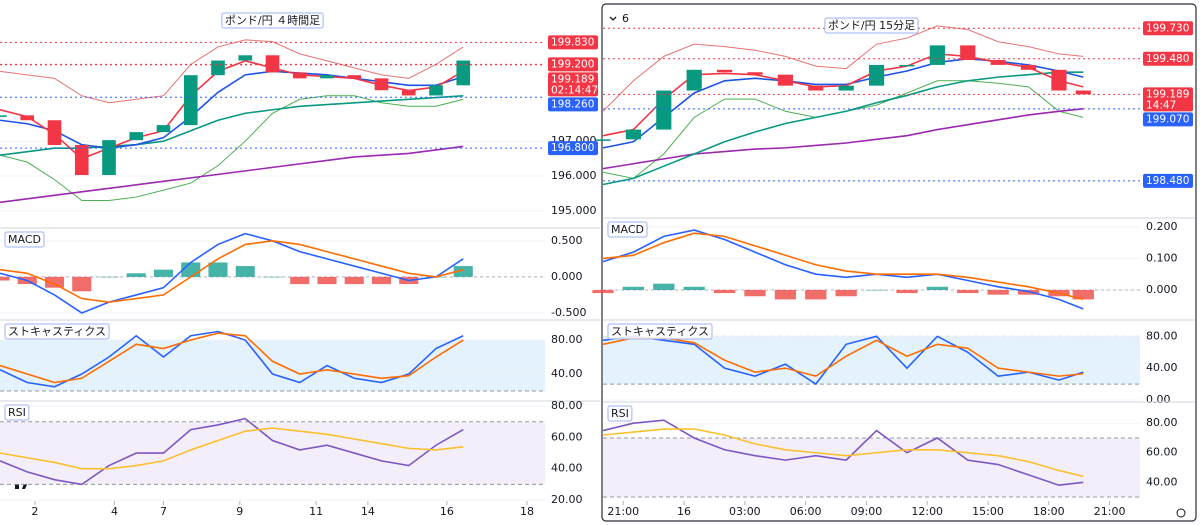 Image resolution: width=1200 pixels, height=525 pixels. Describe the element at coordinates (613, 18) in the screenshot. I see `chevron-icon` at that location.